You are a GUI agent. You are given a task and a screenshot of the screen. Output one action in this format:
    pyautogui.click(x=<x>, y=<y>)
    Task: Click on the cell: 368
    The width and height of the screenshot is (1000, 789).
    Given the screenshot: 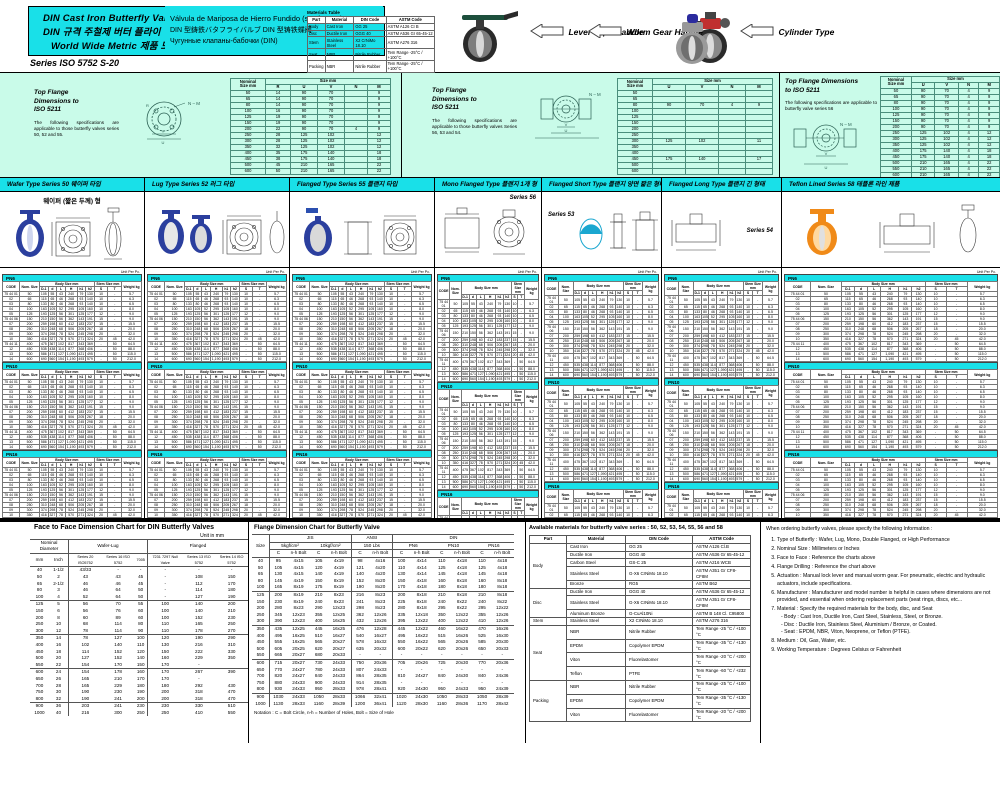 What is the action you would take?
    pyautogui.click(x=731, y=365)
    